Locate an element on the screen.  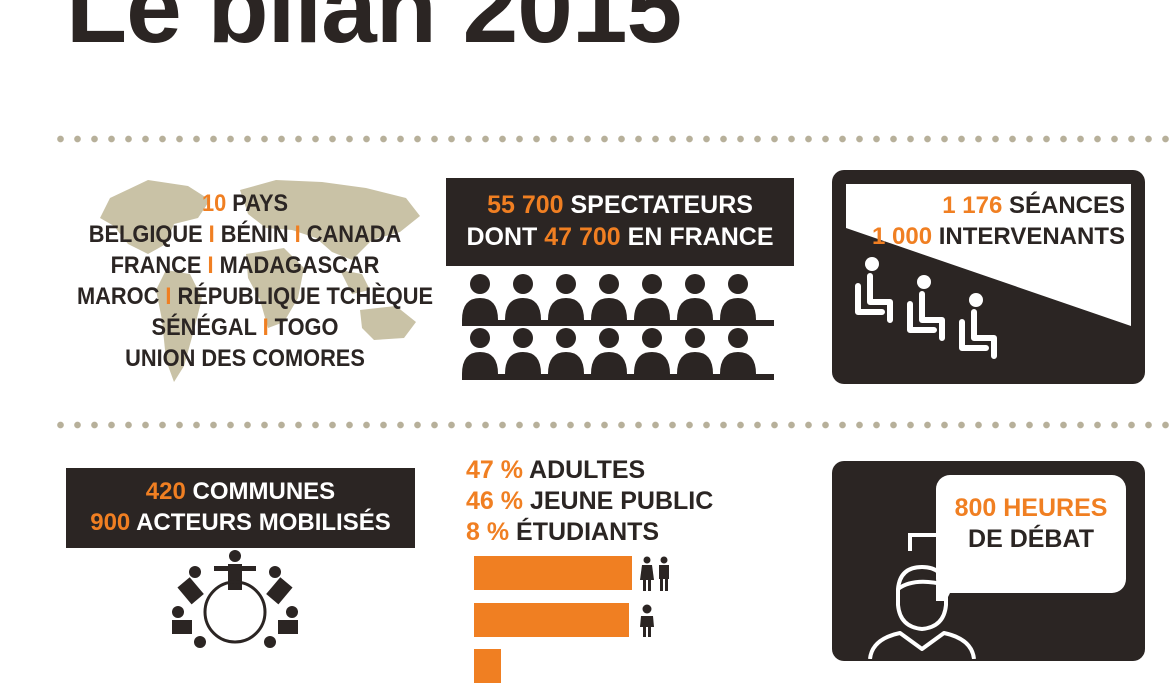
countries-count-number: 10 is located at coordinates (214, 203).